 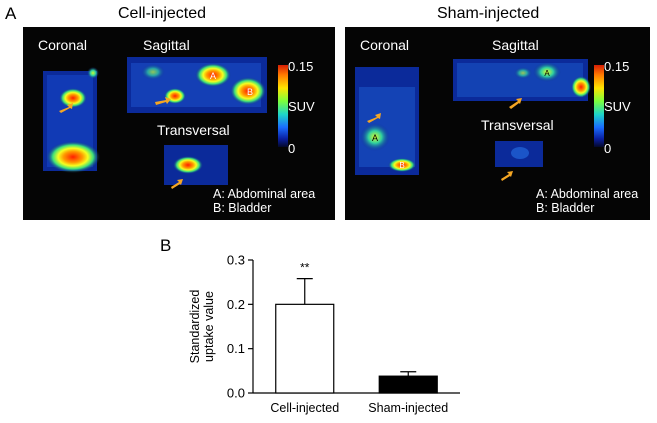 What do you see at coordinates (356, 327) in the screenshot?
I see `bars: **` at bounding box center [356, 327].